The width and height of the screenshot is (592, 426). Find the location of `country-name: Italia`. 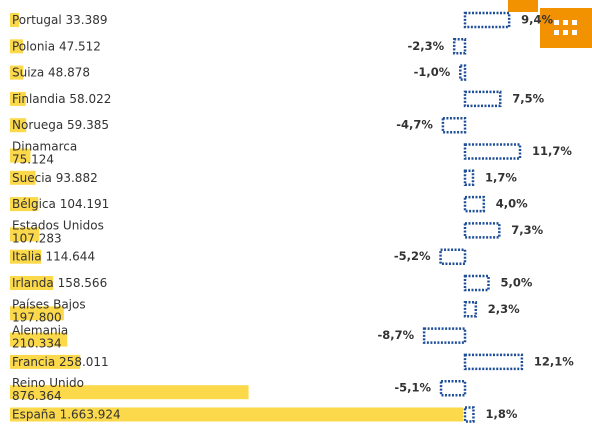

country-name: Italia is located at coordinates (27, 256).